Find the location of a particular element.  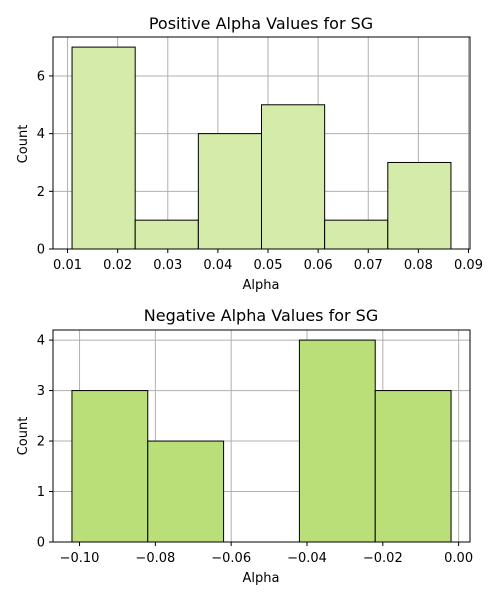

x-tick-label: −0.10 is located at coordinates (80, 558).